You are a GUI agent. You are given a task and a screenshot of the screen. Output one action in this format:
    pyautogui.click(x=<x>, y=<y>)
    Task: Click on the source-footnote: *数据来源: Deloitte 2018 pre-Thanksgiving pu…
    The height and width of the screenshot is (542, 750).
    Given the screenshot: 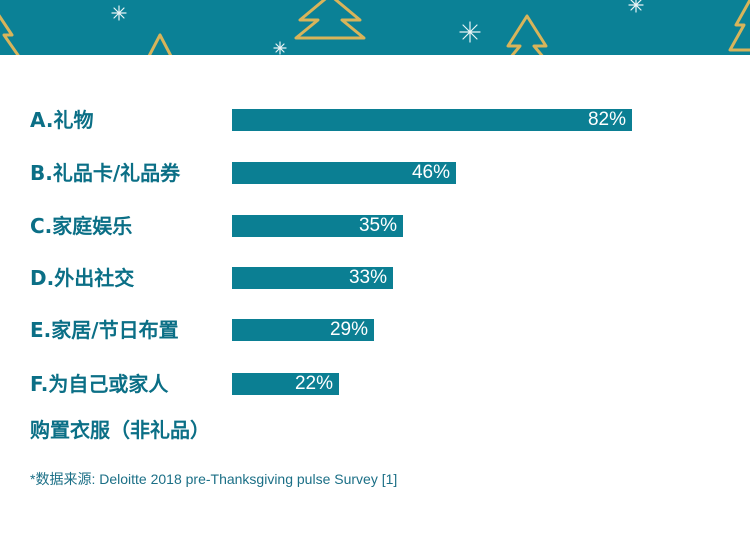 What is the action you would take?
    pyautogui.click(x=214, y=479)
    